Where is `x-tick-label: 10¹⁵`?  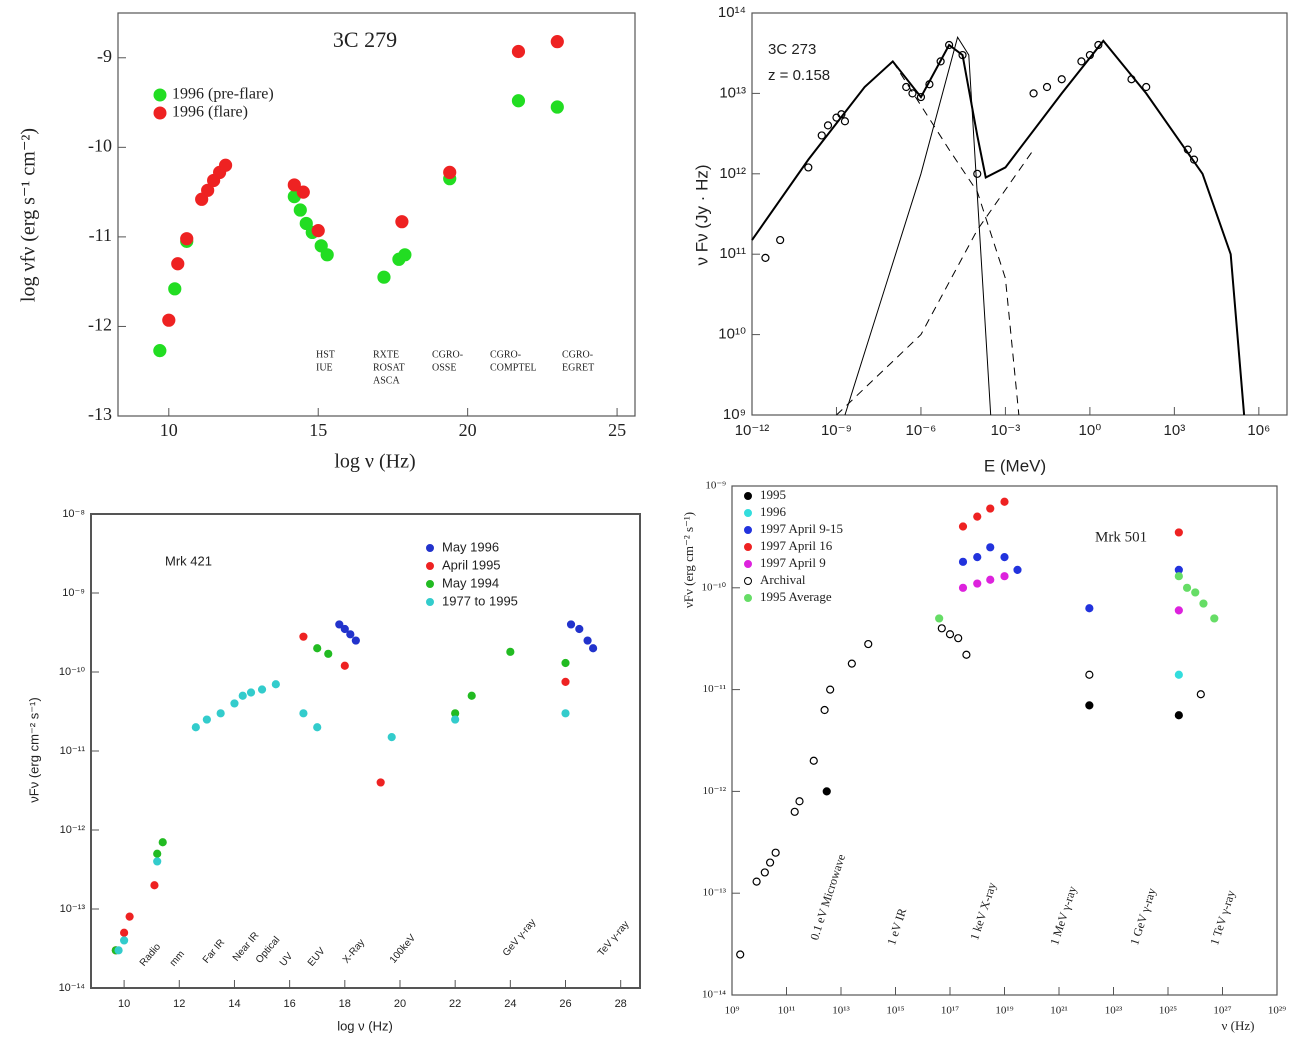 x-tick-label: 10¹⁵ is located at coordinates (895, 1011).